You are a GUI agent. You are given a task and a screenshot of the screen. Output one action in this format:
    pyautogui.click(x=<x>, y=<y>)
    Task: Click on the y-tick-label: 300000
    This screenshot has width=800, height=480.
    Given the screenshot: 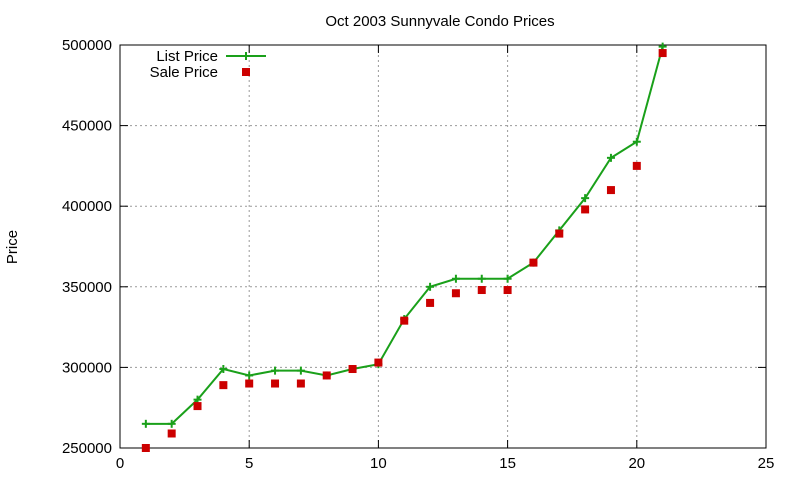 What is the action you would take?
    pyautogui.click(x=87, y=367)
    